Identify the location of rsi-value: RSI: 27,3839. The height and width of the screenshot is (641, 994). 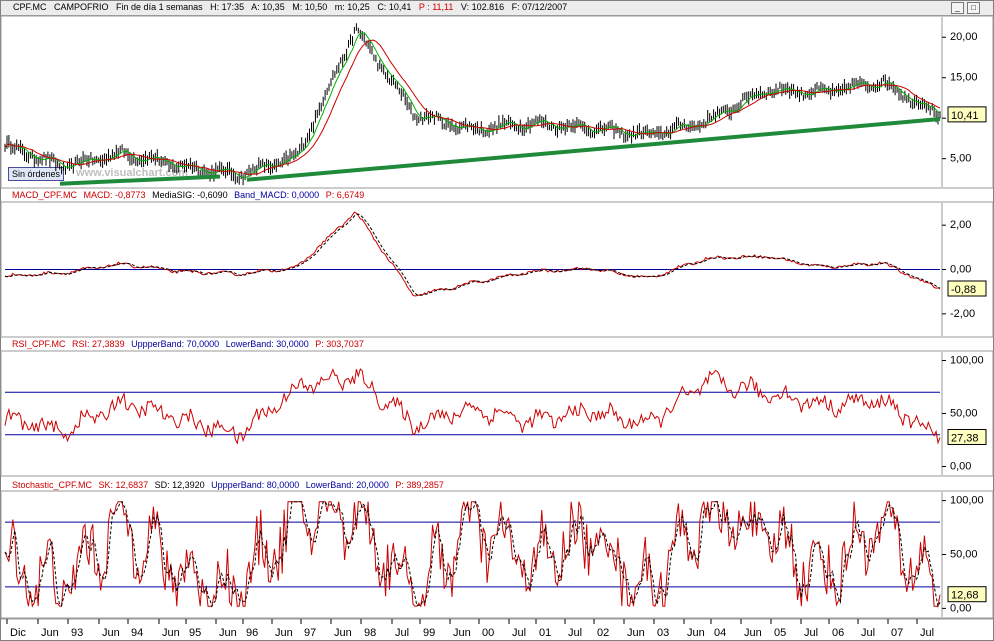
(98, 344).